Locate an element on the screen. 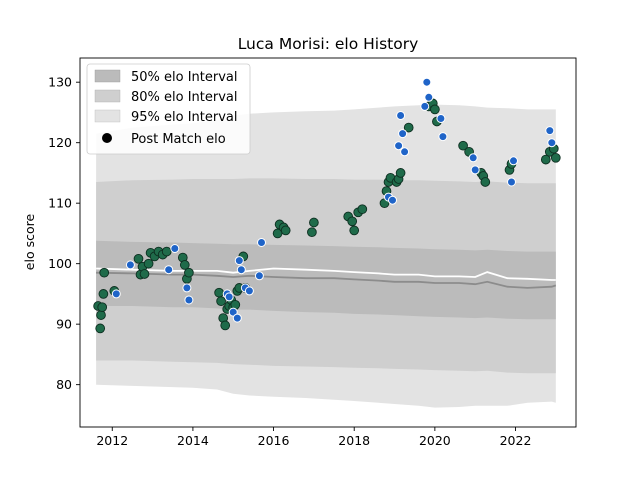 Image resolution: width=640 pixels, height=480 pixels. x-tick-label: 2018 is located at coordinates (354, 440).